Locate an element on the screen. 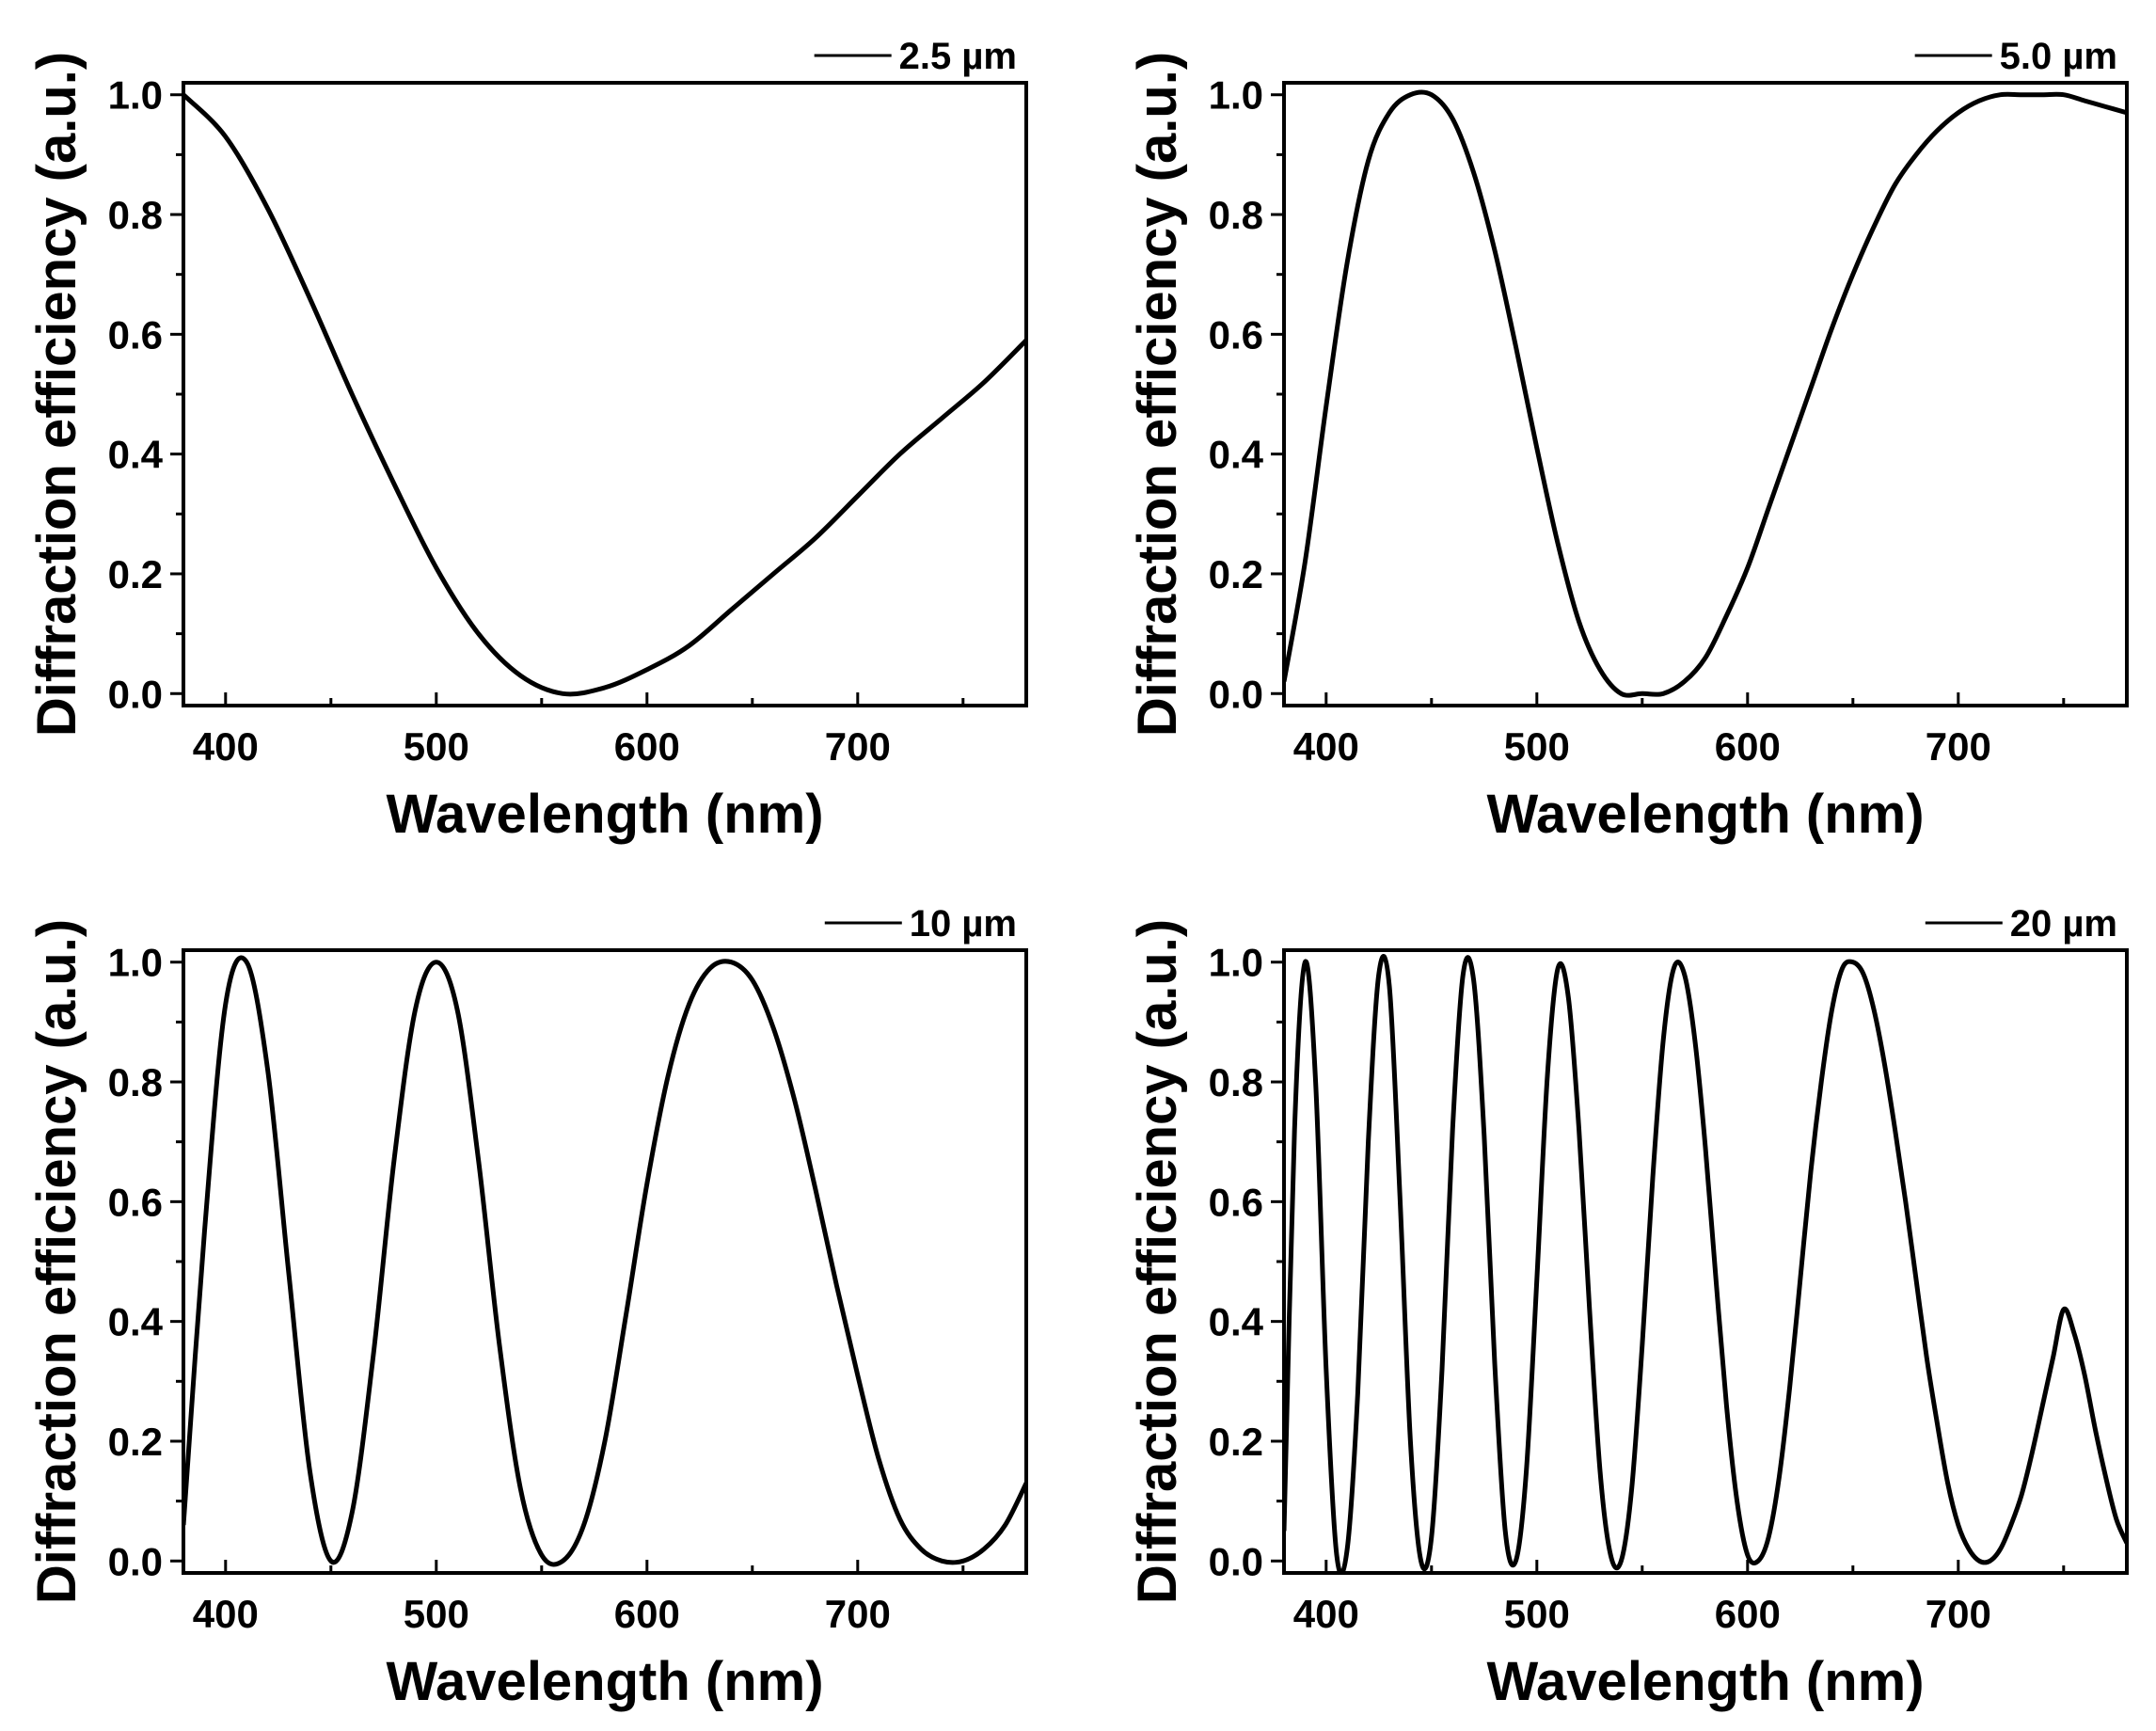 The width and height of the screenshot is (2156, 1731). legend-label: 20 µm is located at coordinates (2063, 924).